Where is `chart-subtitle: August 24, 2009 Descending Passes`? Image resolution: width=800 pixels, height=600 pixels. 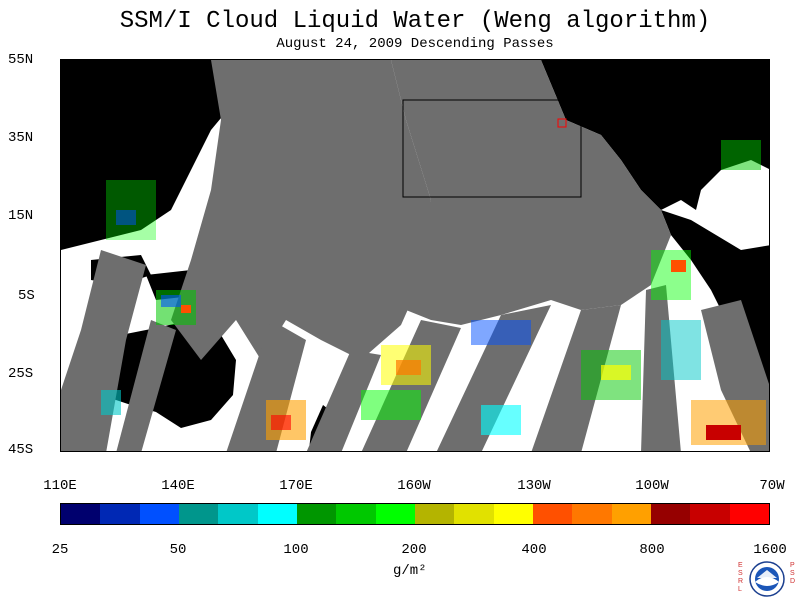 chart-subtitle: August 24, 2009 Descending Passes is located at coordinates (415, 44).